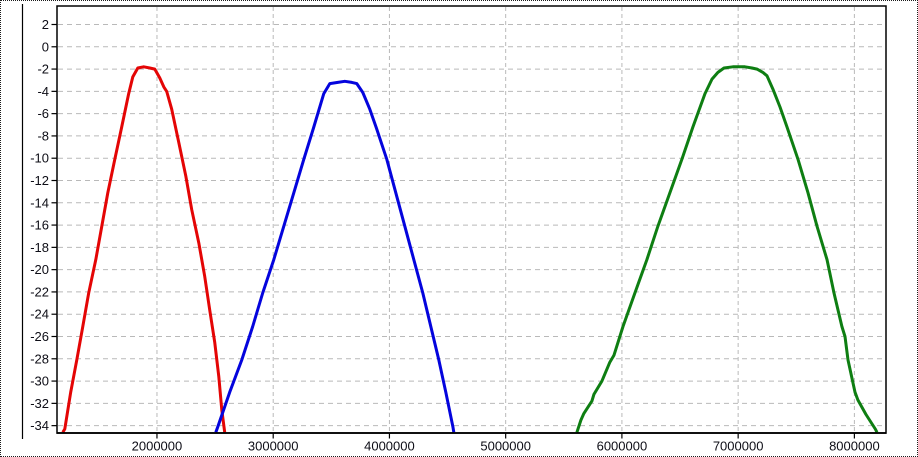 The image size is (918, 457). Describe the element at coordinates (39, 403) in the screenshot. I see `y-tick-label: -32` at that location.